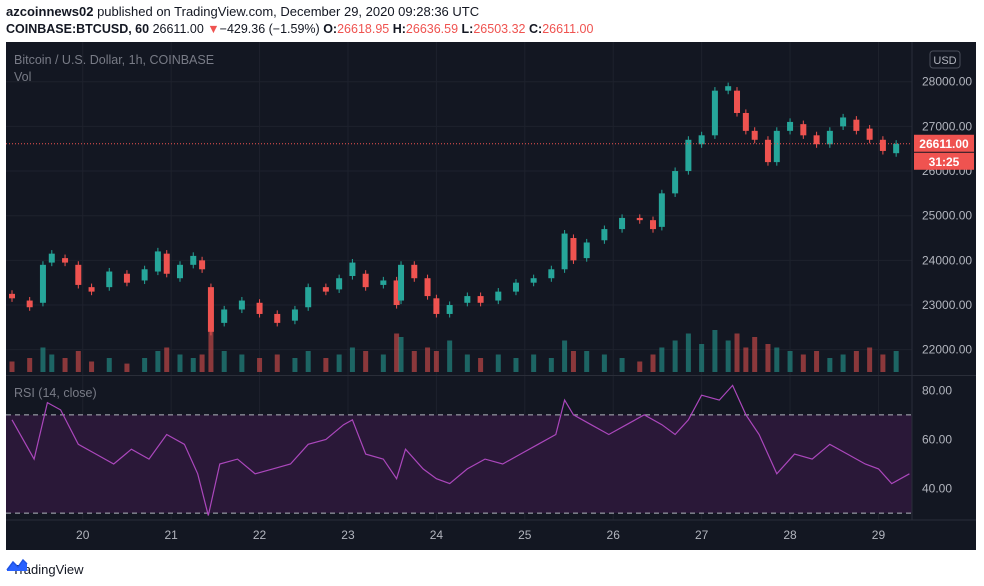 The width and height of the screenshot is (984, 586). I want to click on currency-badge: USD, so click(944, 61).